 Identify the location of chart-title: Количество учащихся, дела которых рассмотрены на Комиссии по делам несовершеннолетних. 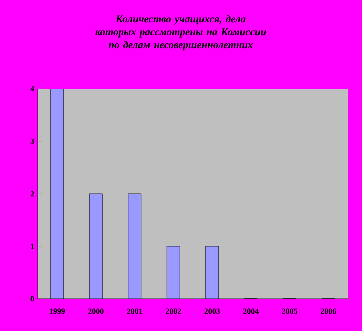
(181, 33).